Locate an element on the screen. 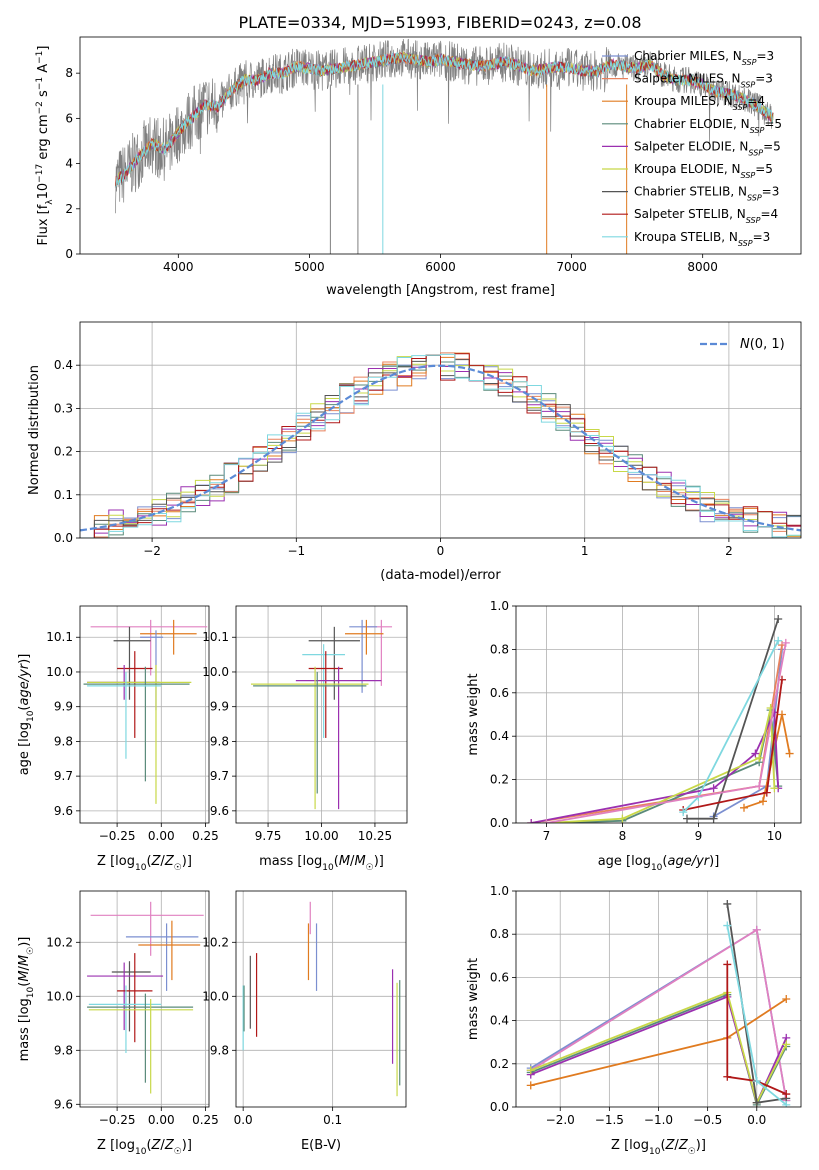 This screenshot has width=819, height=1170. axes-mass_vs_Z: −0.25 0.00 0.25 9.6 9.8 10.0 10.2 is located at coordinates (132, 1008).